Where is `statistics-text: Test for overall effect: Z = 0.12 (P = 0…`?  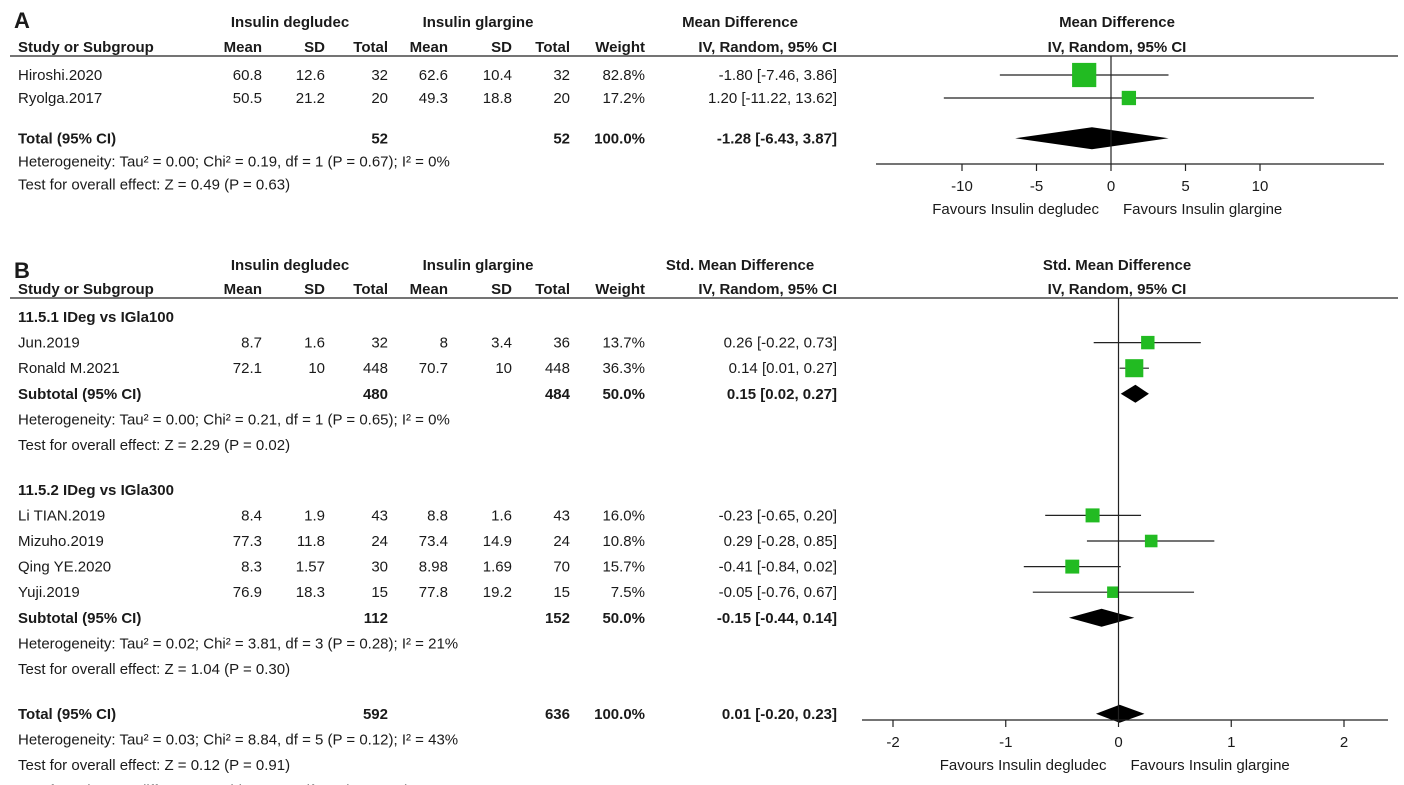
statistics-text: Test for overall effect: Z = 0.12 (P = 0… is located at coordinates (154, 765).